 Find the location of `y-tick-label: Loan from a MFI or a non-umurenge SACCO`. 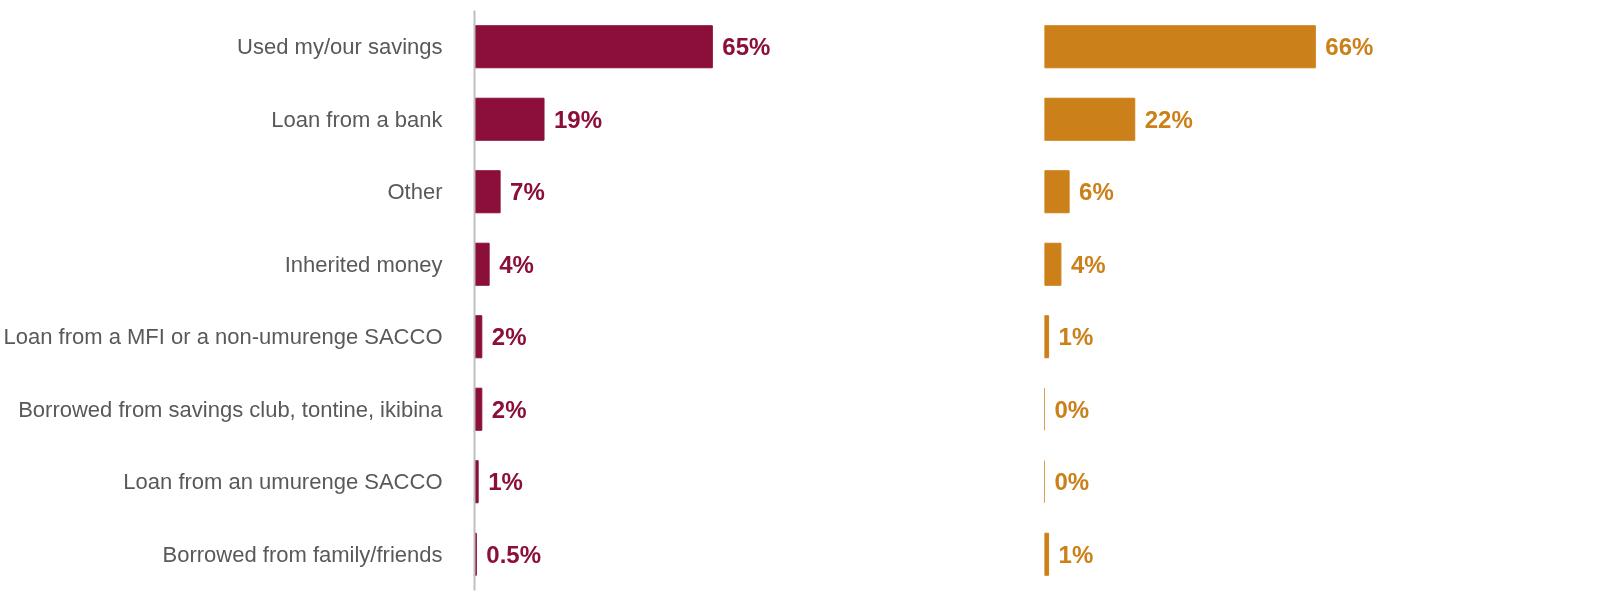

y-tick-label: Loan from a MFI or a non-umurenge SACCO is located at coordinates (223, 337).